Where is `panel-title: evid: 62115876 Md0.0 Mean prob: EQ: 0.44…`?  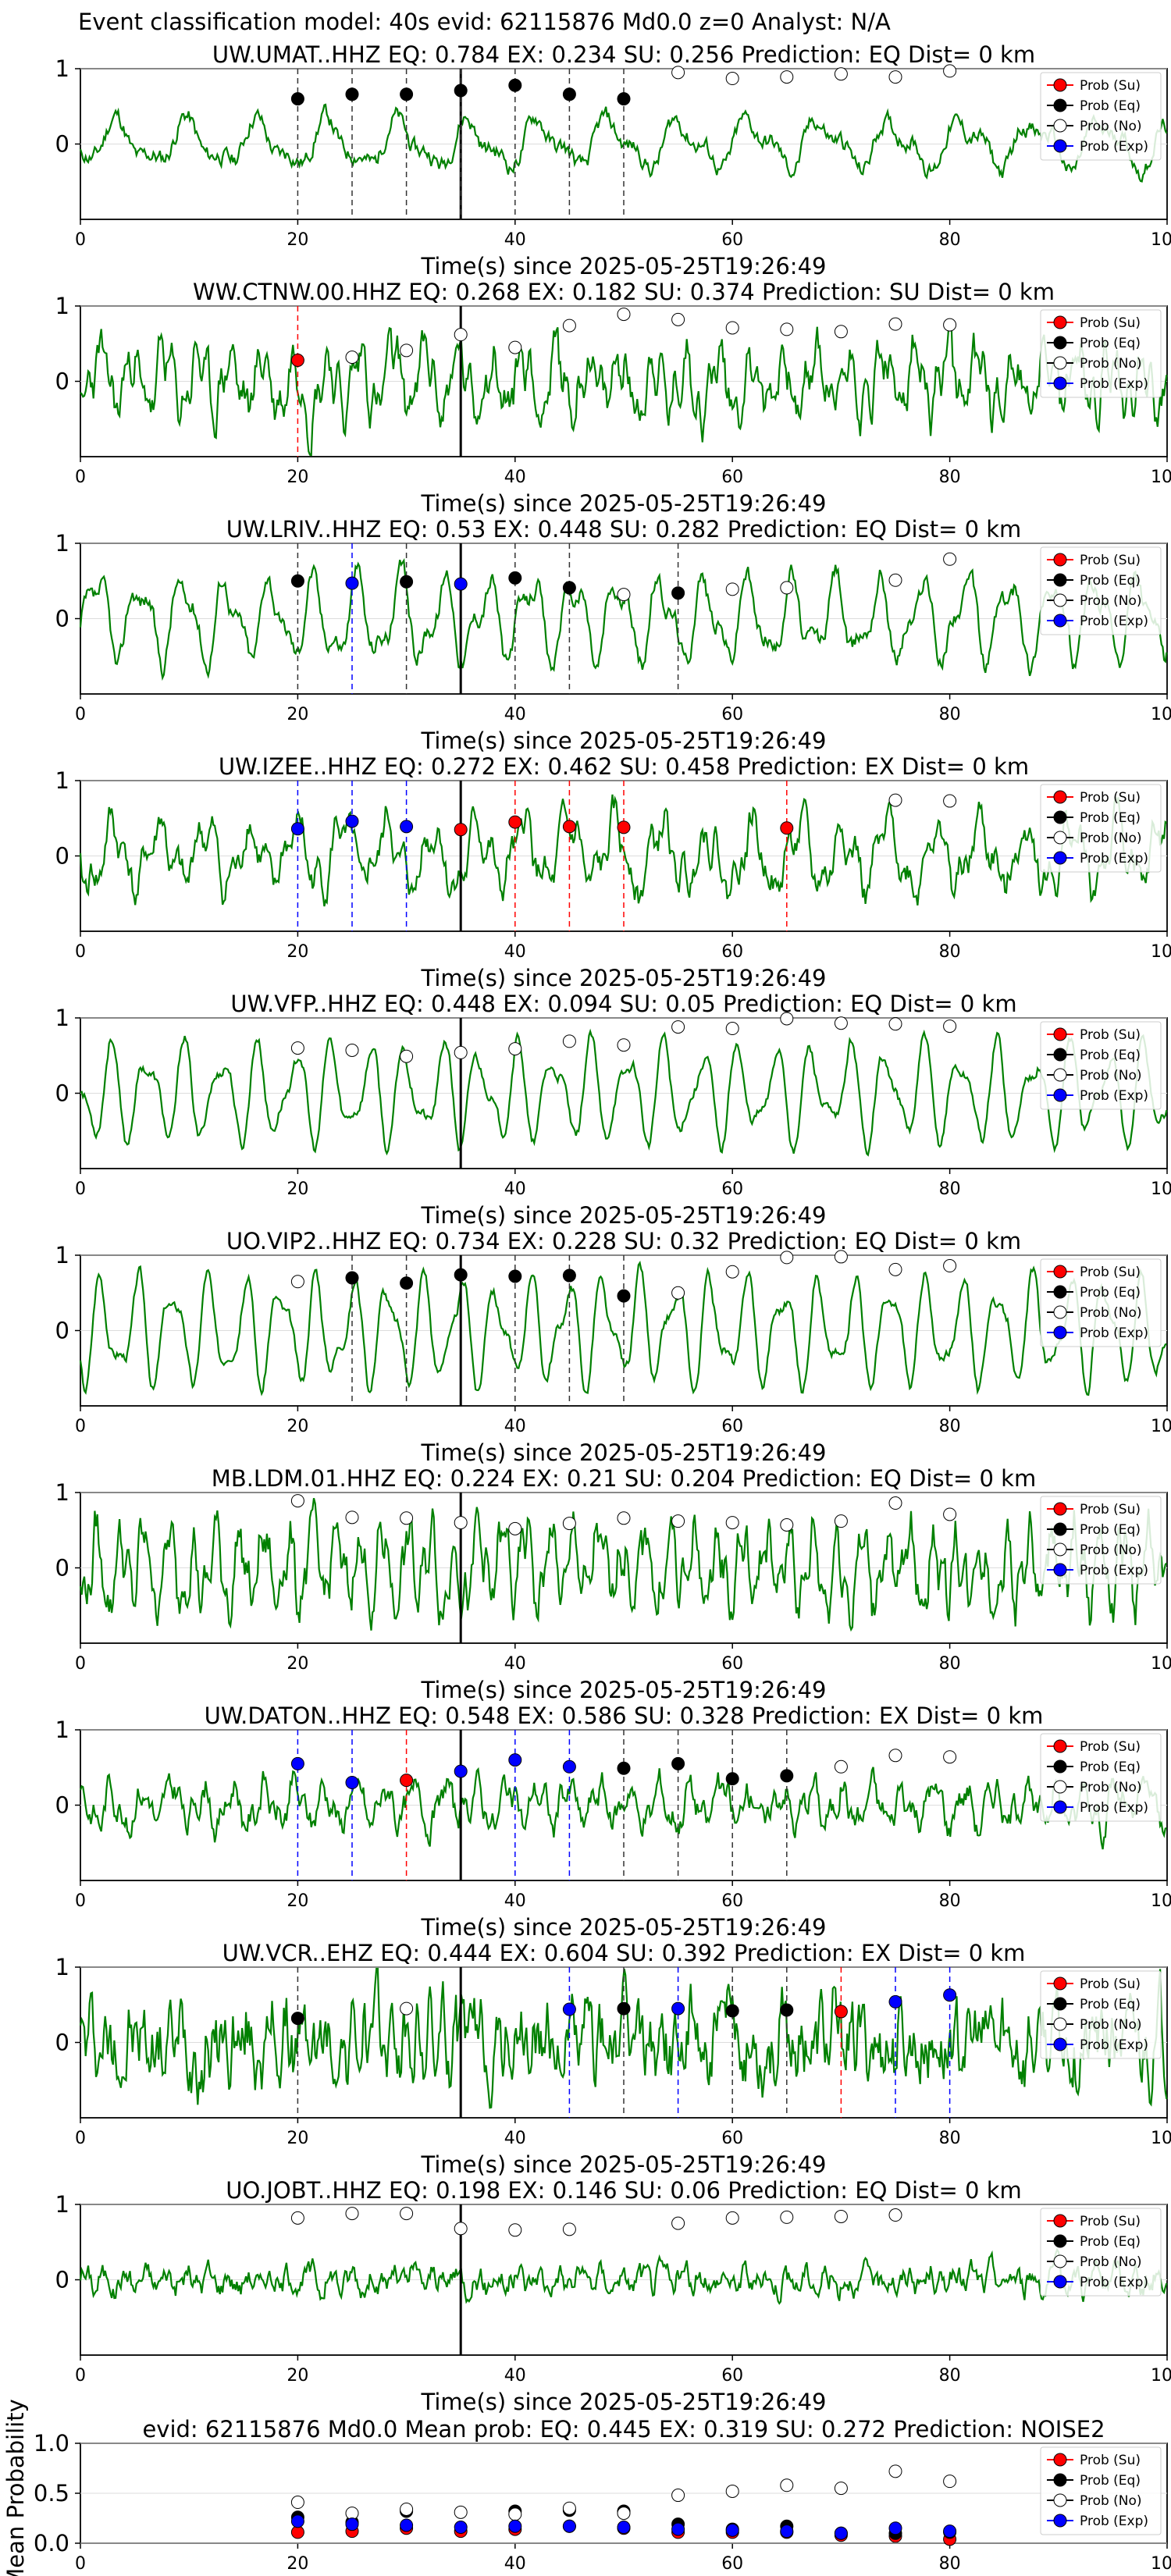 panel-title: evid: 62115876 Md0.0 Mean prob: EQ: 0.44… is located at coordinates (623, 2429).